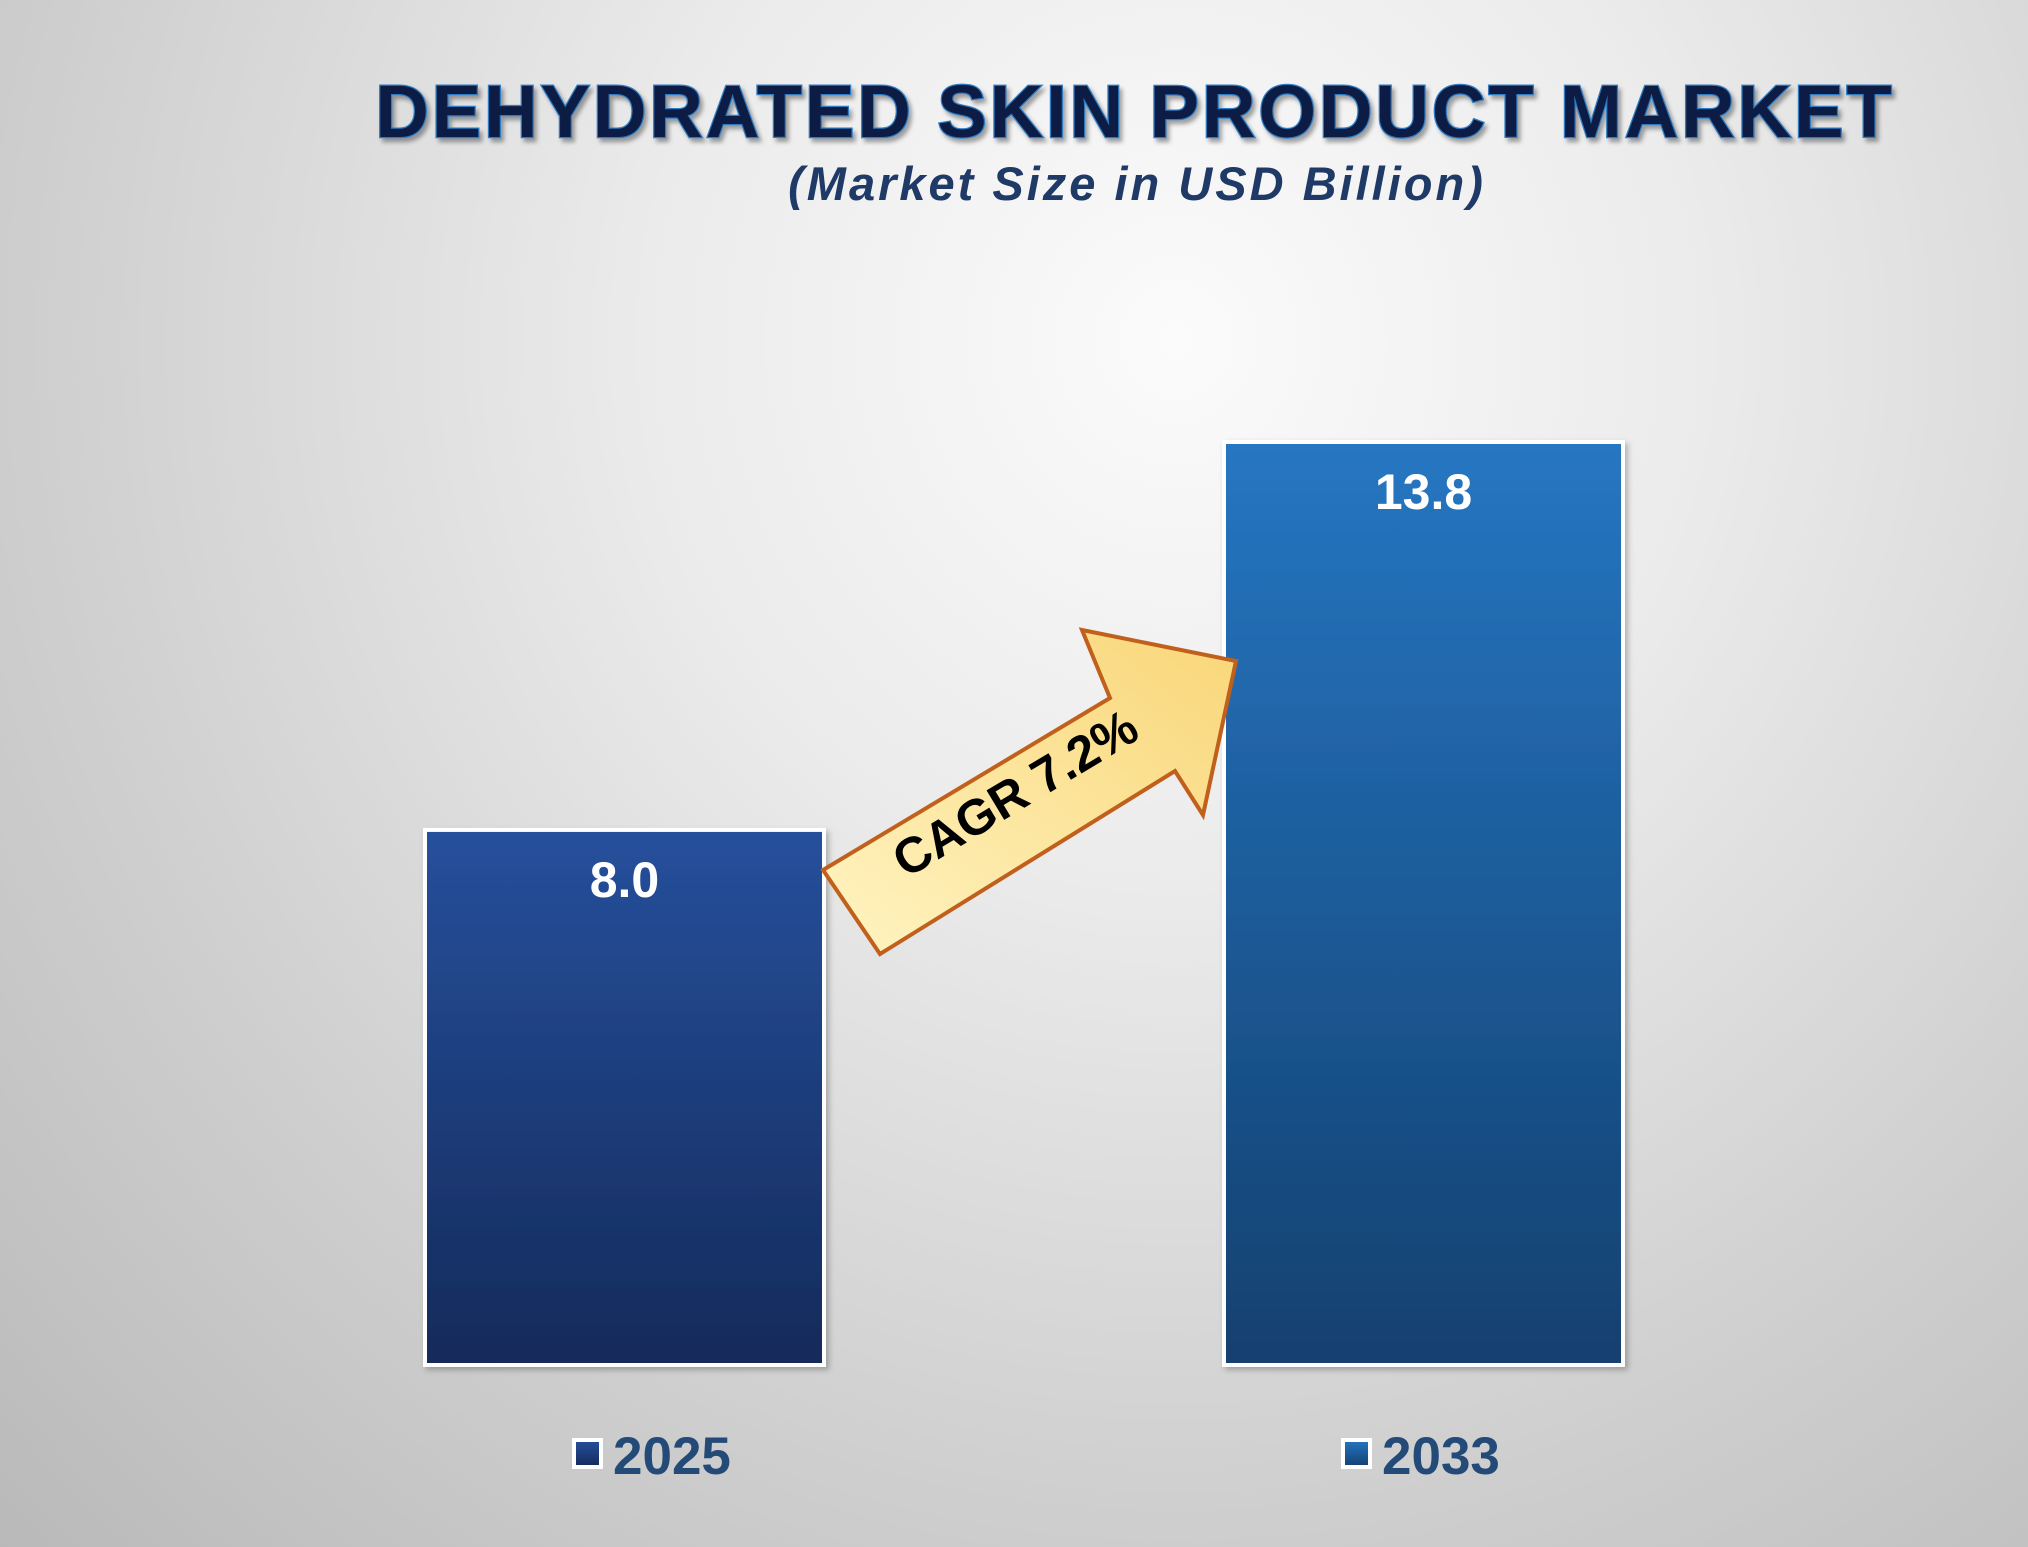  What do you see at coordinates (625, 880) in the screenshot?
I see `value-label-2025: 8.0` at bounding box center [625, 880].